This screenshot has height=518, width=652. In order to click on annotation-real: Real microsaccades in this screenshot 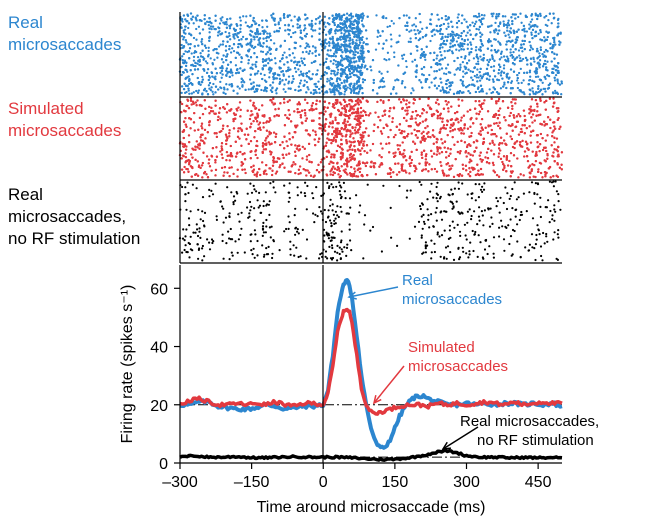, I will do `click(424, 290)`.